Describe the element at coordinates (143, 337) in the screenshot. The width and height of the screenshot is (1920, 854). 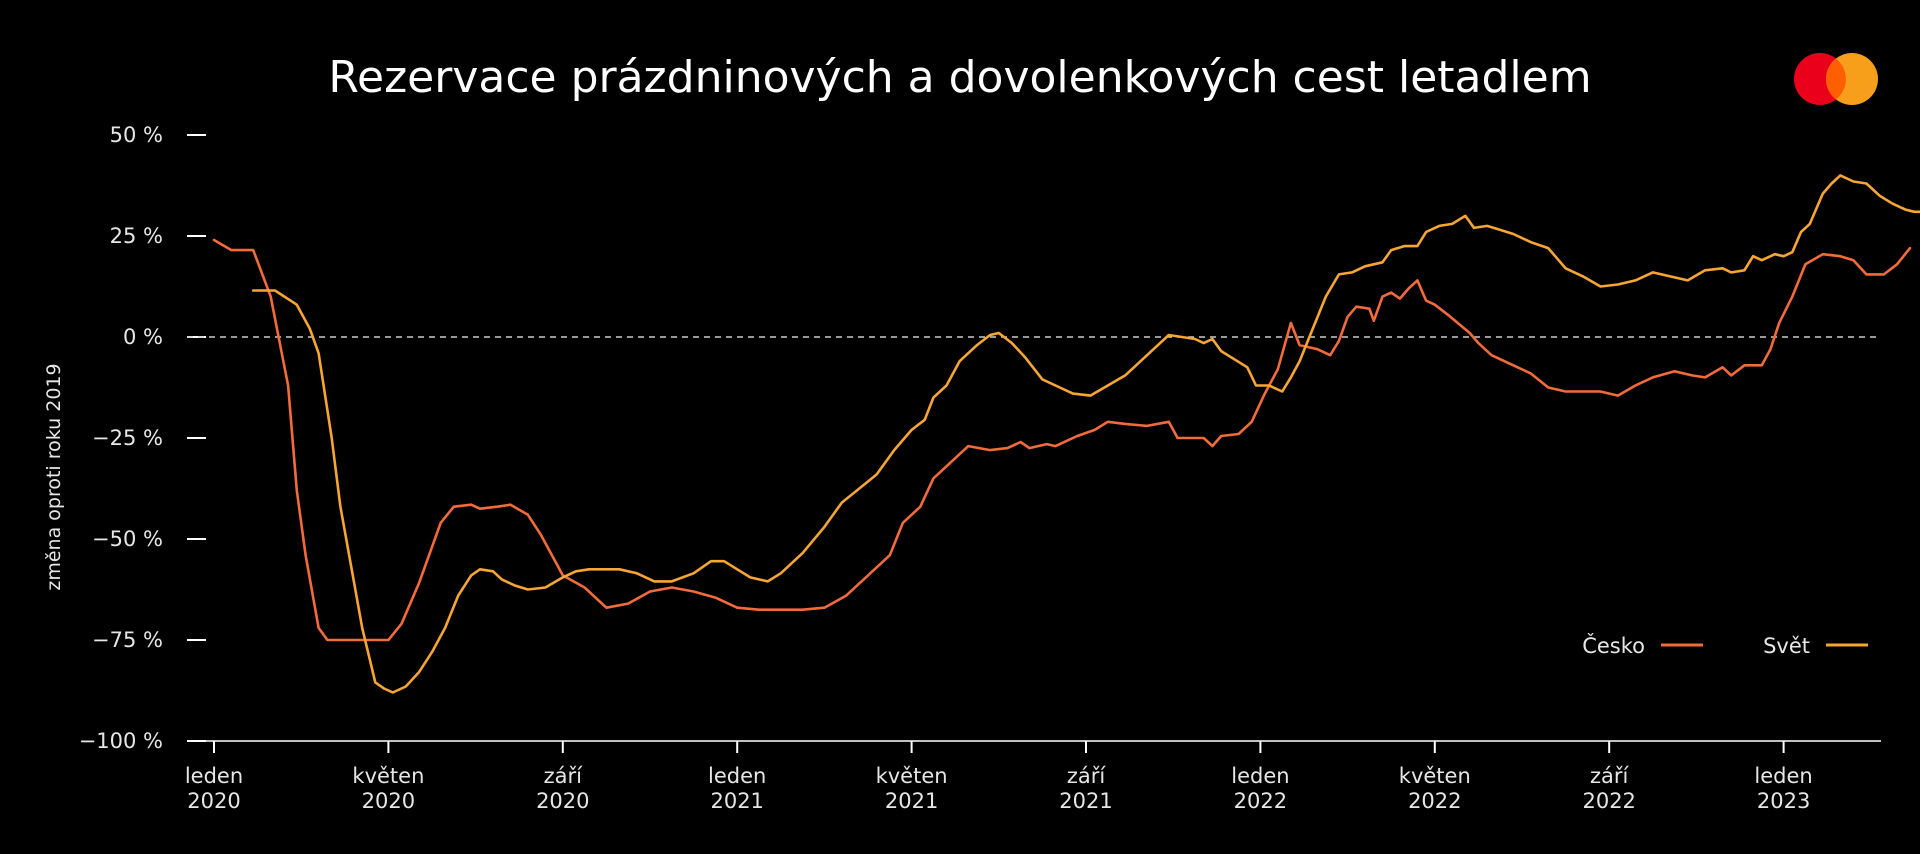
I see `y-tick-label: 0 %` at that location.